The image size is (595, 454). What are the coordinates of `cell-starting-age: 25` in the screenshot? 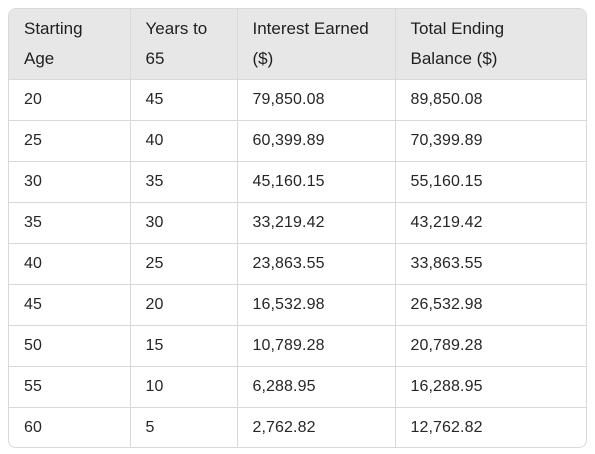 It's located at (70, 141).